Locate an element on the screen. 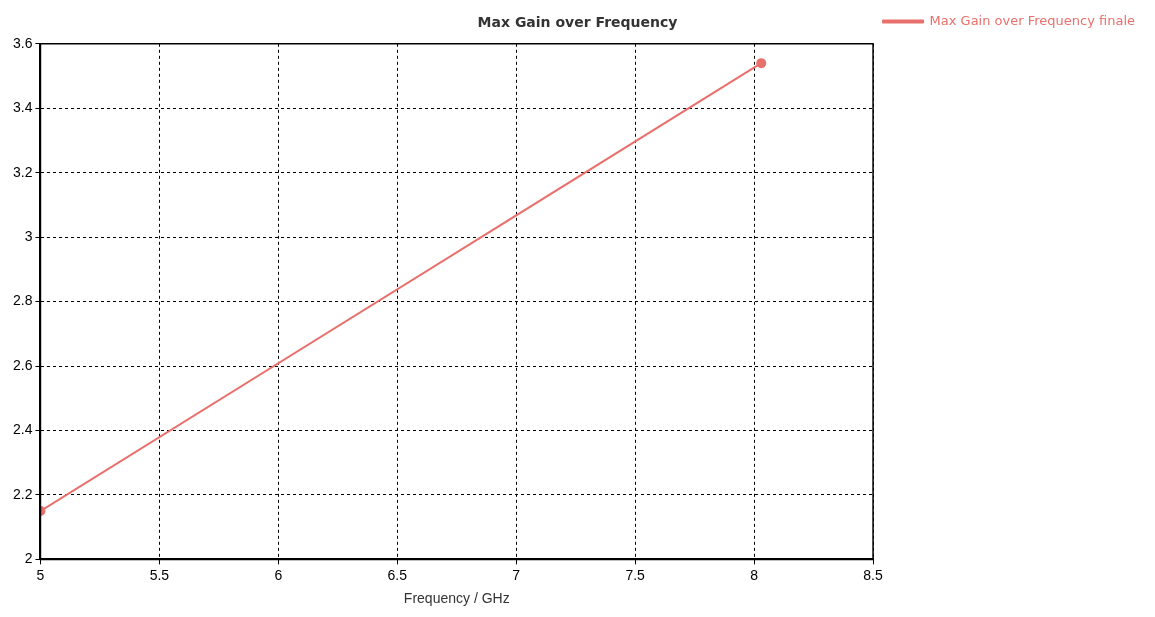 Image resolution: width=1155 pixels, height=617 pixels. x-tick-label: 5.5 is located at coordinates (159, 574).